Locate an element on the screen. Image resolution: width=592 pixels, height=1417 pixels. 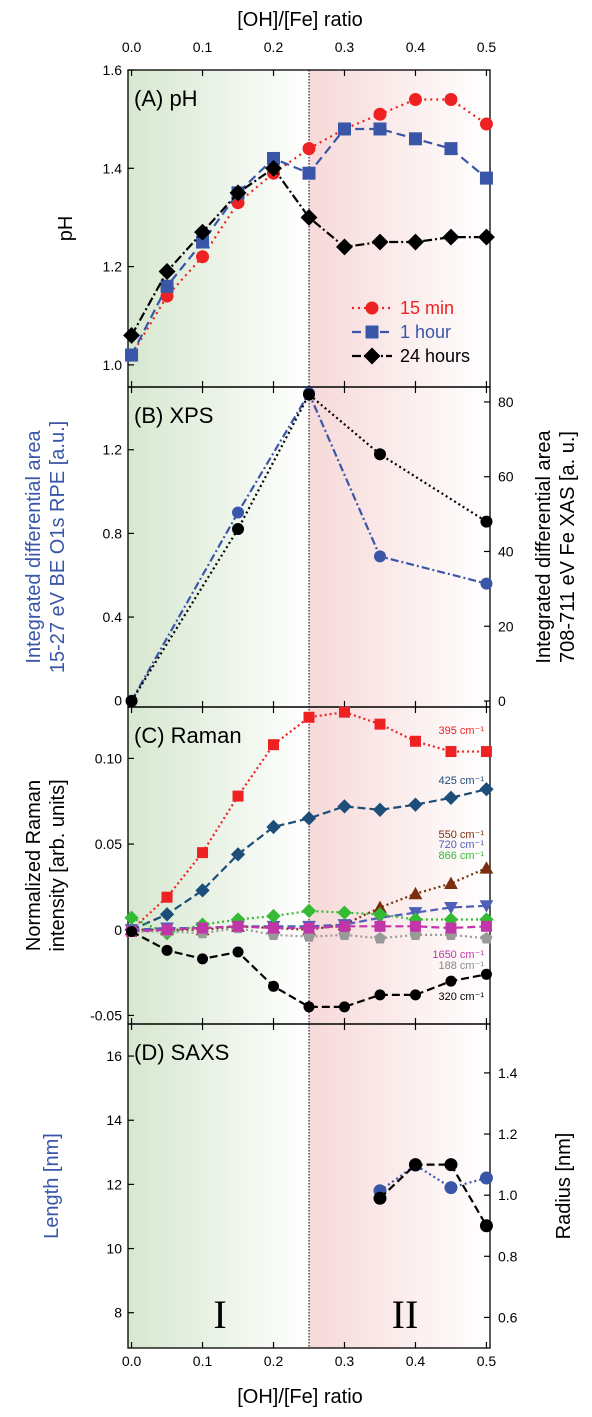
raman-series-5-point is located at coordinates (486, 938).